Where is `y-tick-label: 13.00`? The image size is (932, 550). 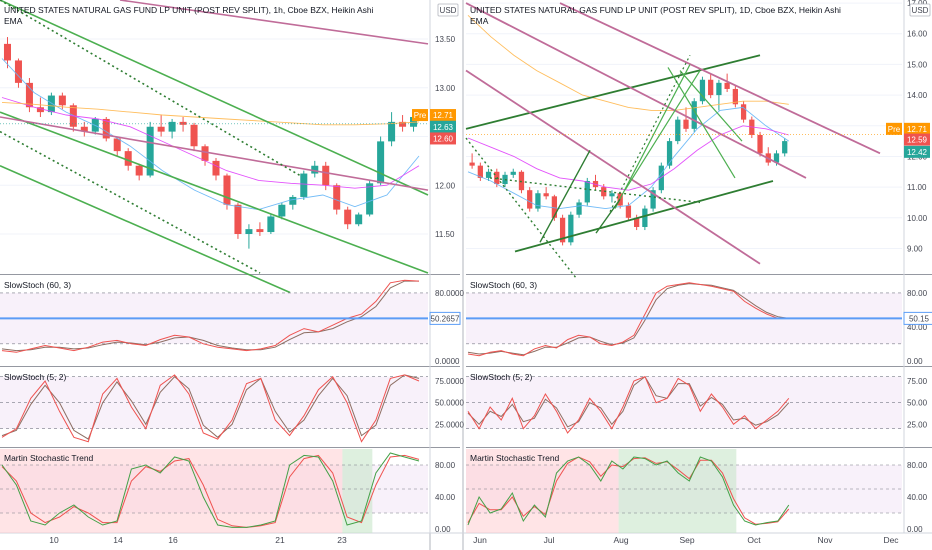
y-tick-label: 13.00 is located at coordinates (445, 88).